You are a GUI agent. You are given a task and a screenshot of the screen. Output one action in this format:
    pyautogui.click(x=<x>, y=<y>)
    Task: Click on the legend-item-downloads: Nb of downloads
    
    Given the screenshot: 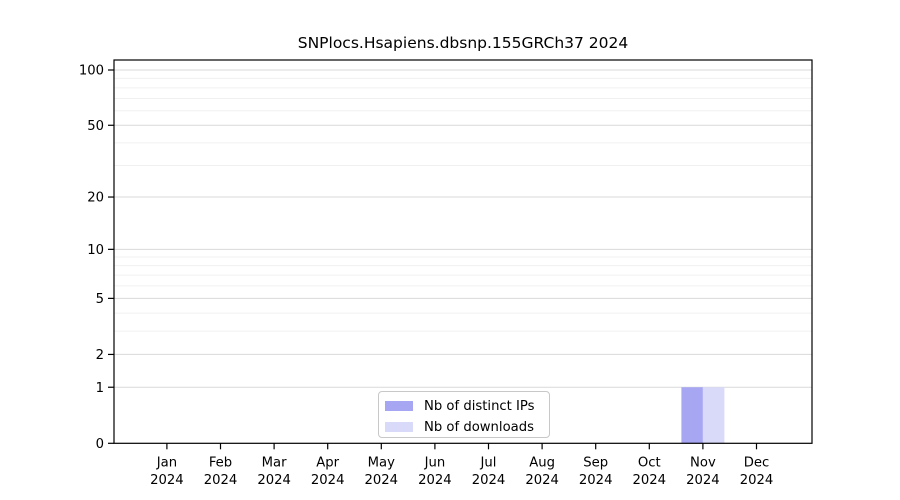 What is the action you would take?
    pyautogui.click(x=467, y=427)
    